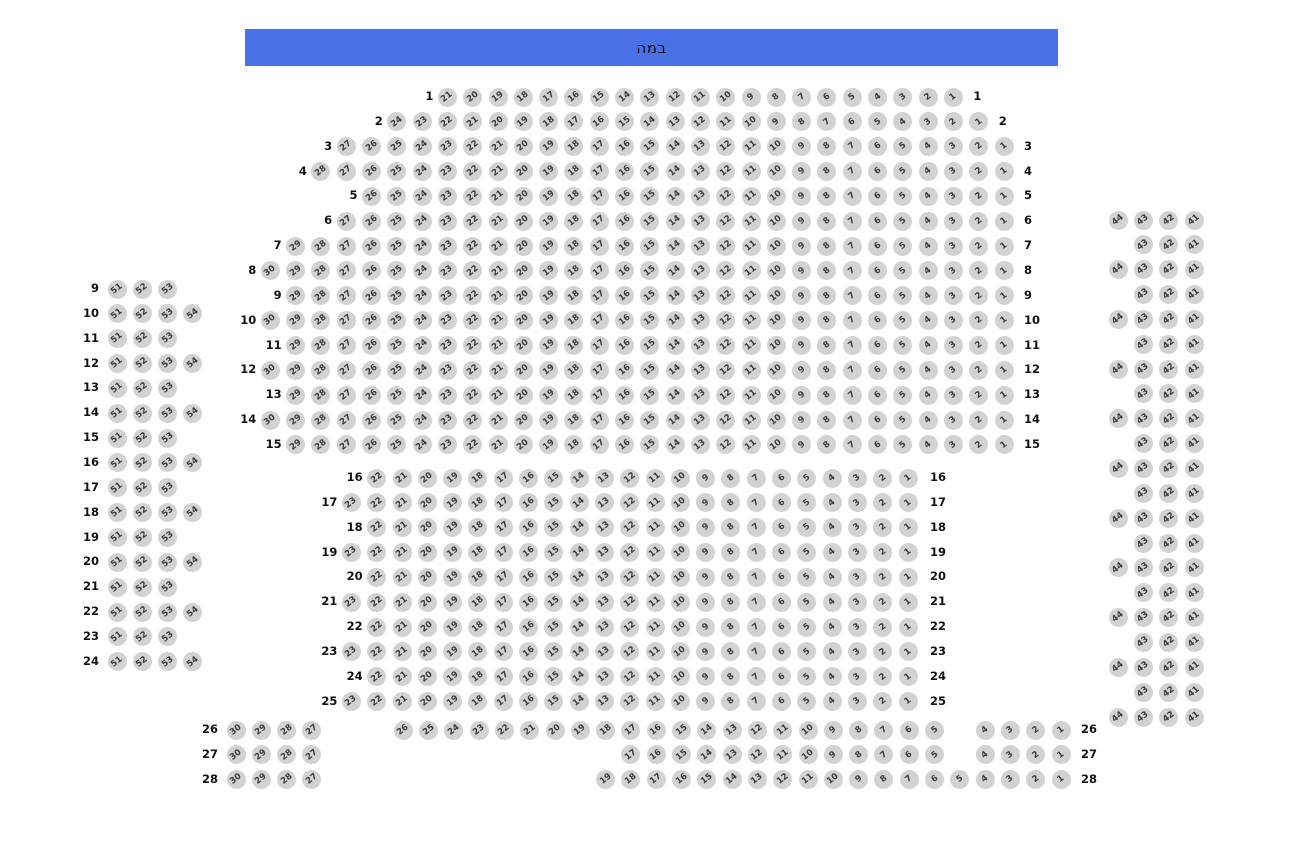  What do you see at coordinates (321, 420) in the screenshot?
I see `seat: 28` at bounding box center [321, 420].